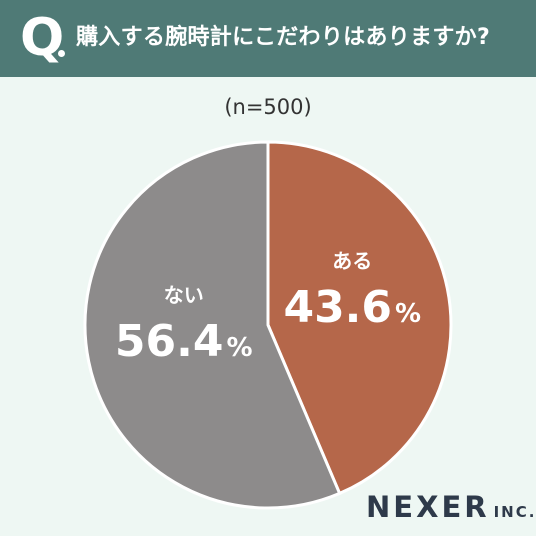  I want to click on slice-label-1: ある, so click(352, 261).